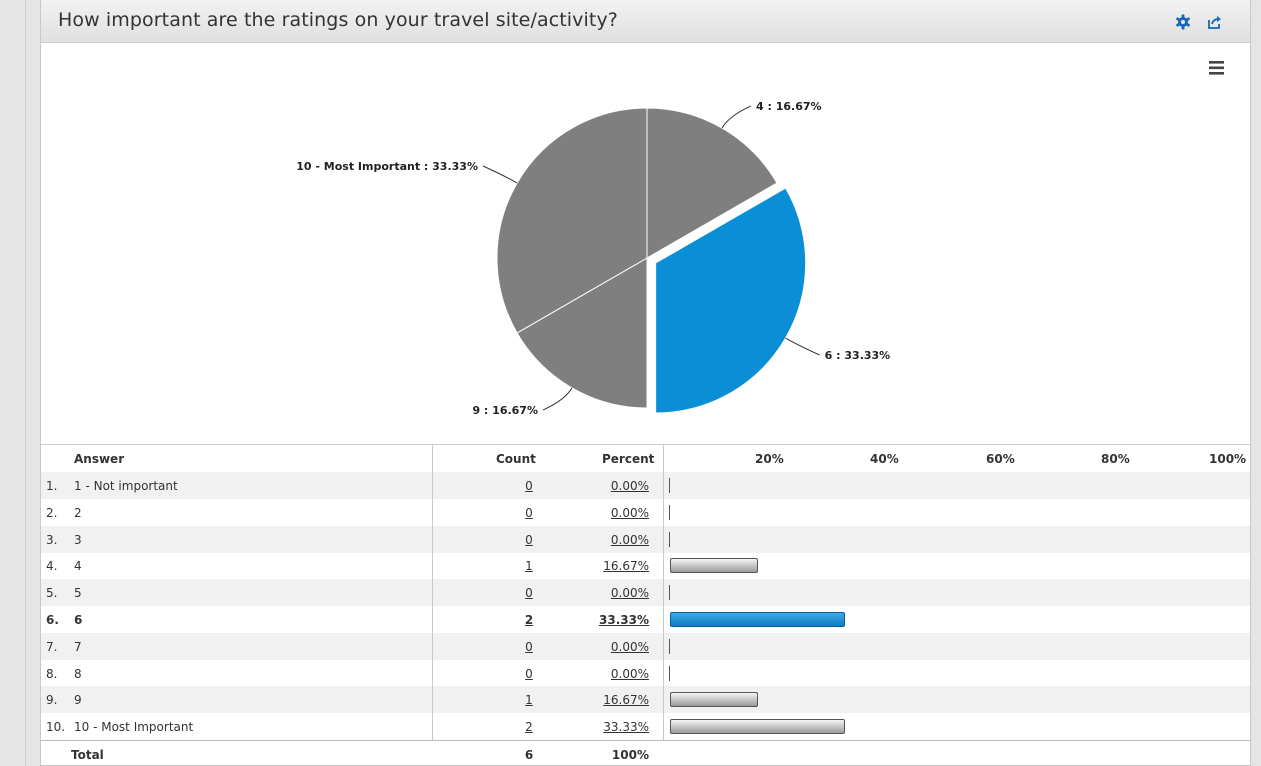  What do you see at coordinates (858, 355) in the screenshot?
I see `pie-data-label: 6 : 33.33%` at bounding box center [858, 355].